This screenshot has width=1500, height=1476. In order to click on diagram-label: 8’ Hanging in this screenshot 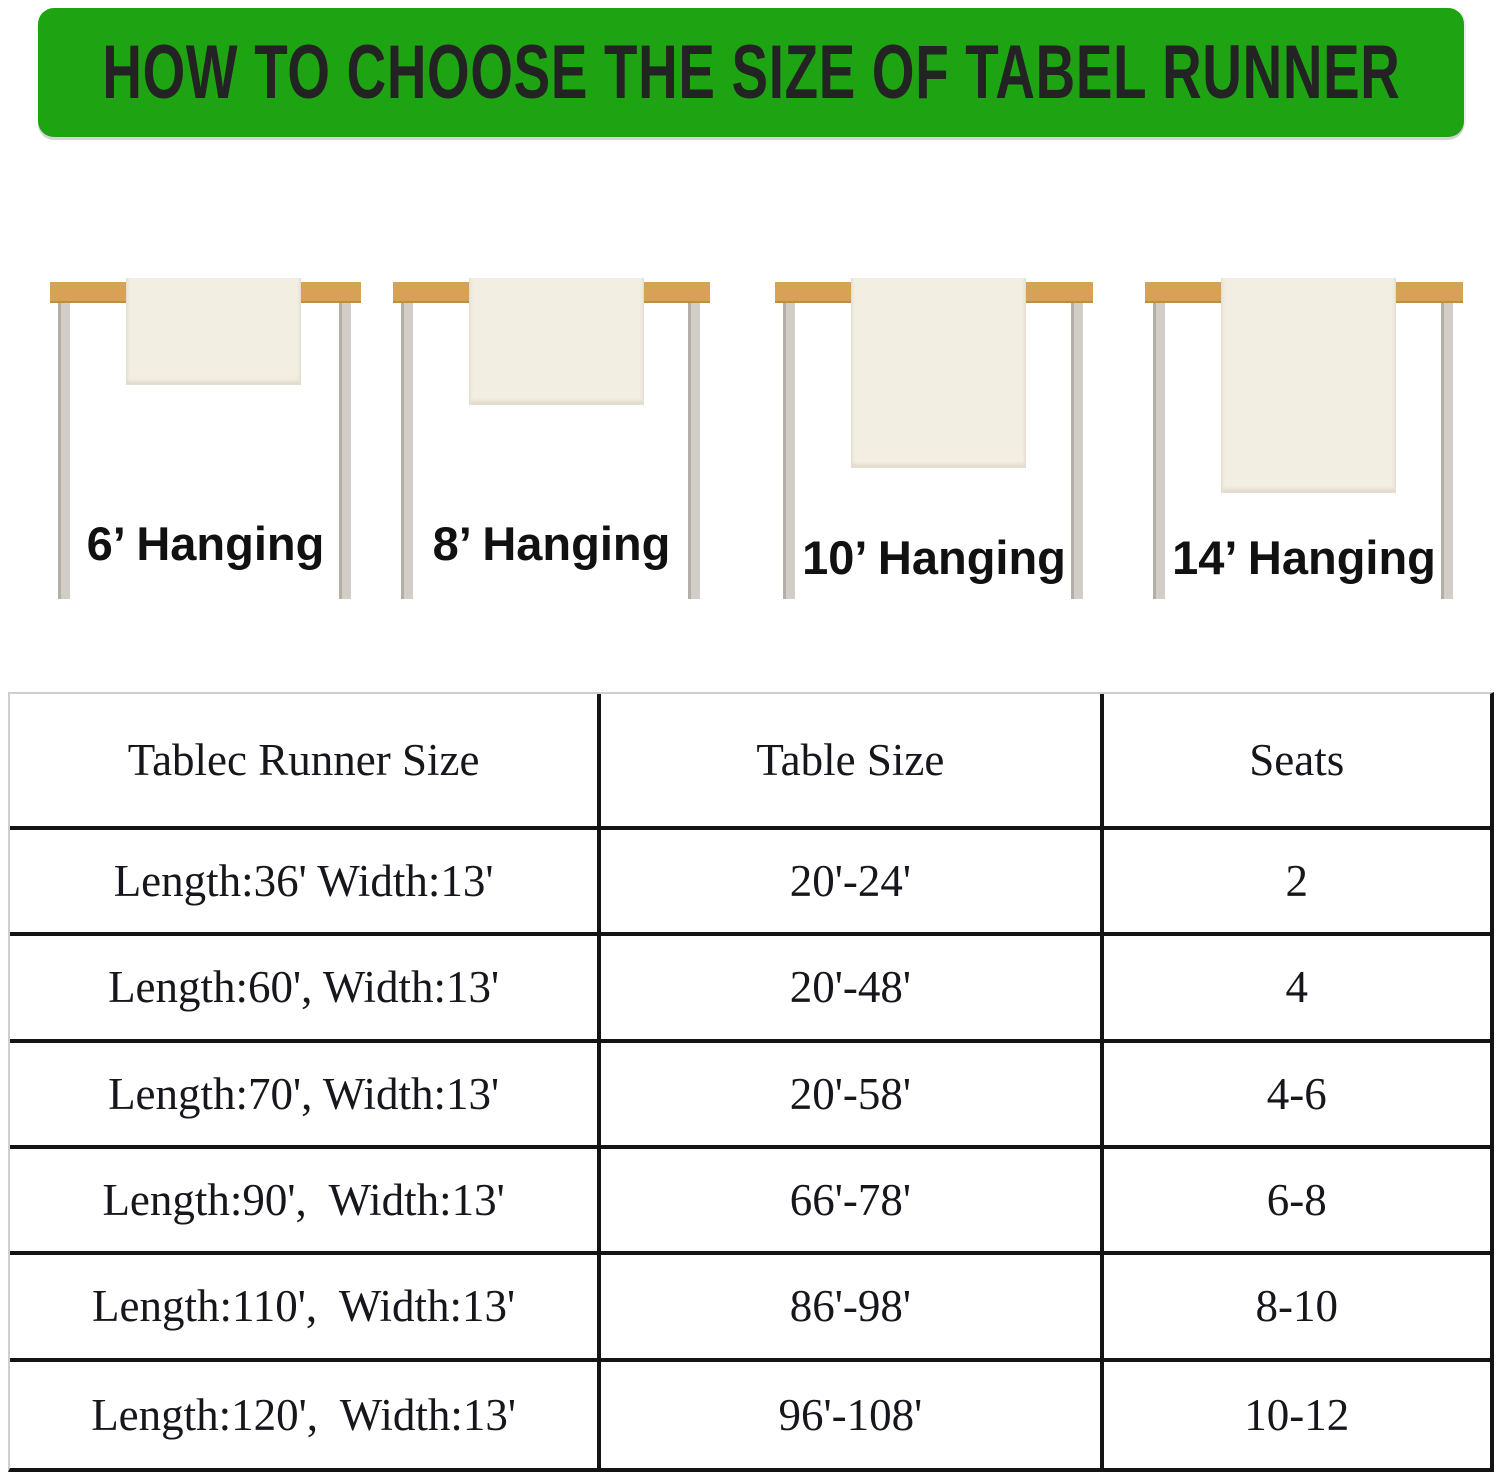, I will do `click(551, 543)`.